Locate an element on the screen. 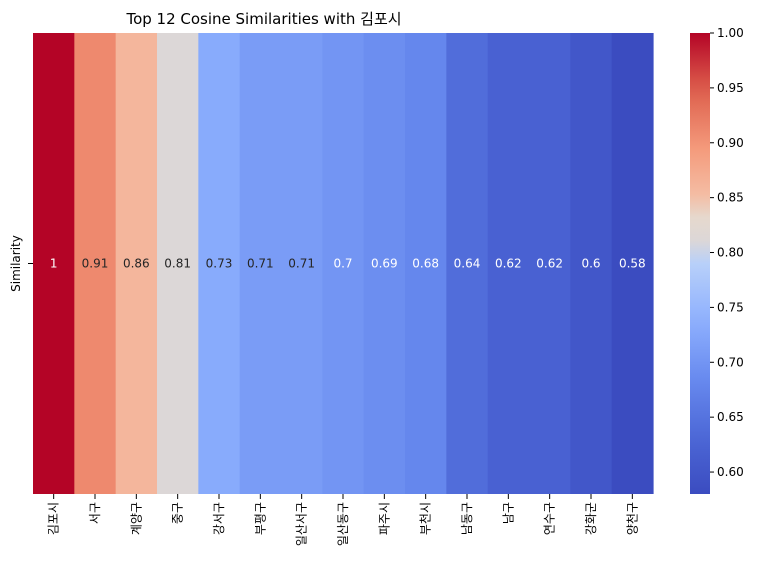 This screenshot has width=760, height=570. cell-annotation: 0.64 is located at coordinates (467, 264).